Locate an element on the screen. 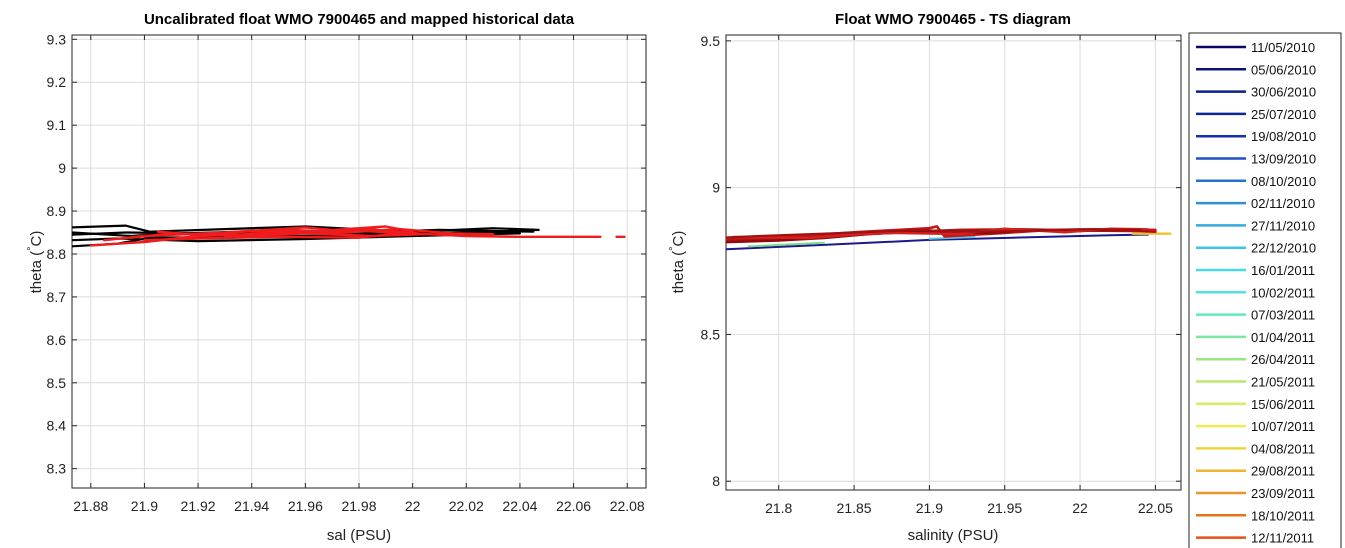 This screenshot has height=548, width=1345. legend-entry-label: 16/01/2011 is located at coordinates (1283, 270).